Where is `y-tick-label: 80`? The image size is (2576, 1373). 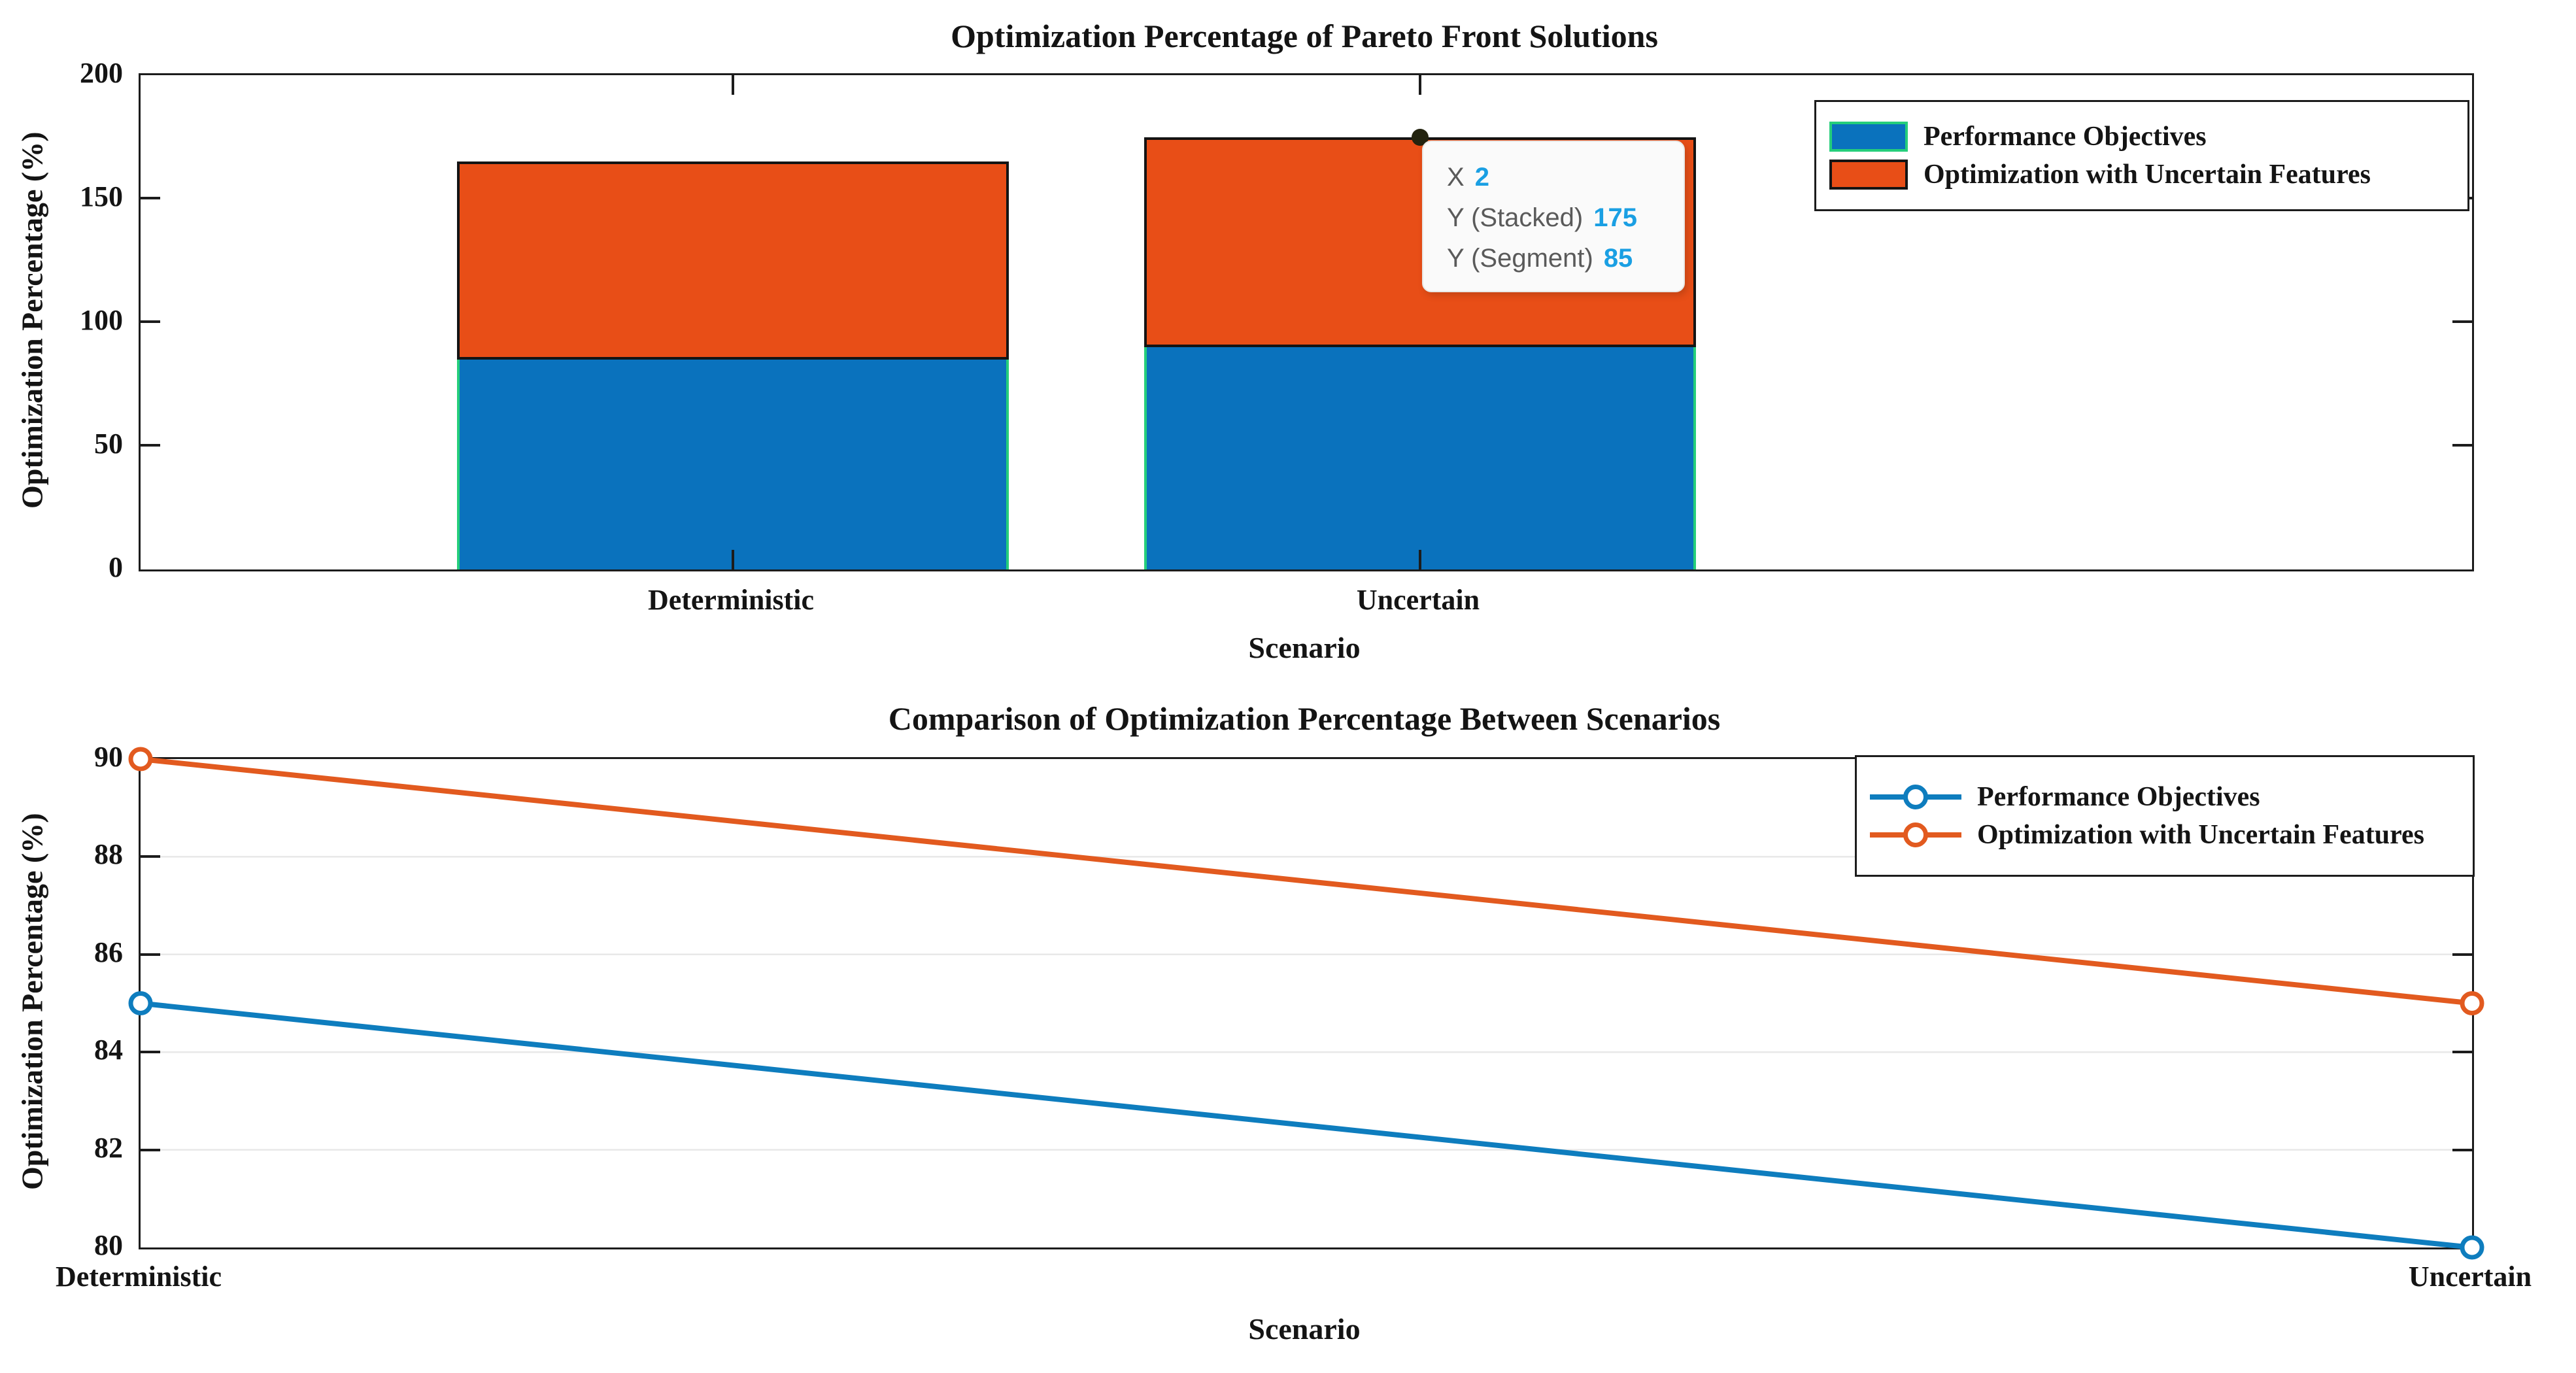 y-tick-label: 80 is located at coordinates (109, 1245).